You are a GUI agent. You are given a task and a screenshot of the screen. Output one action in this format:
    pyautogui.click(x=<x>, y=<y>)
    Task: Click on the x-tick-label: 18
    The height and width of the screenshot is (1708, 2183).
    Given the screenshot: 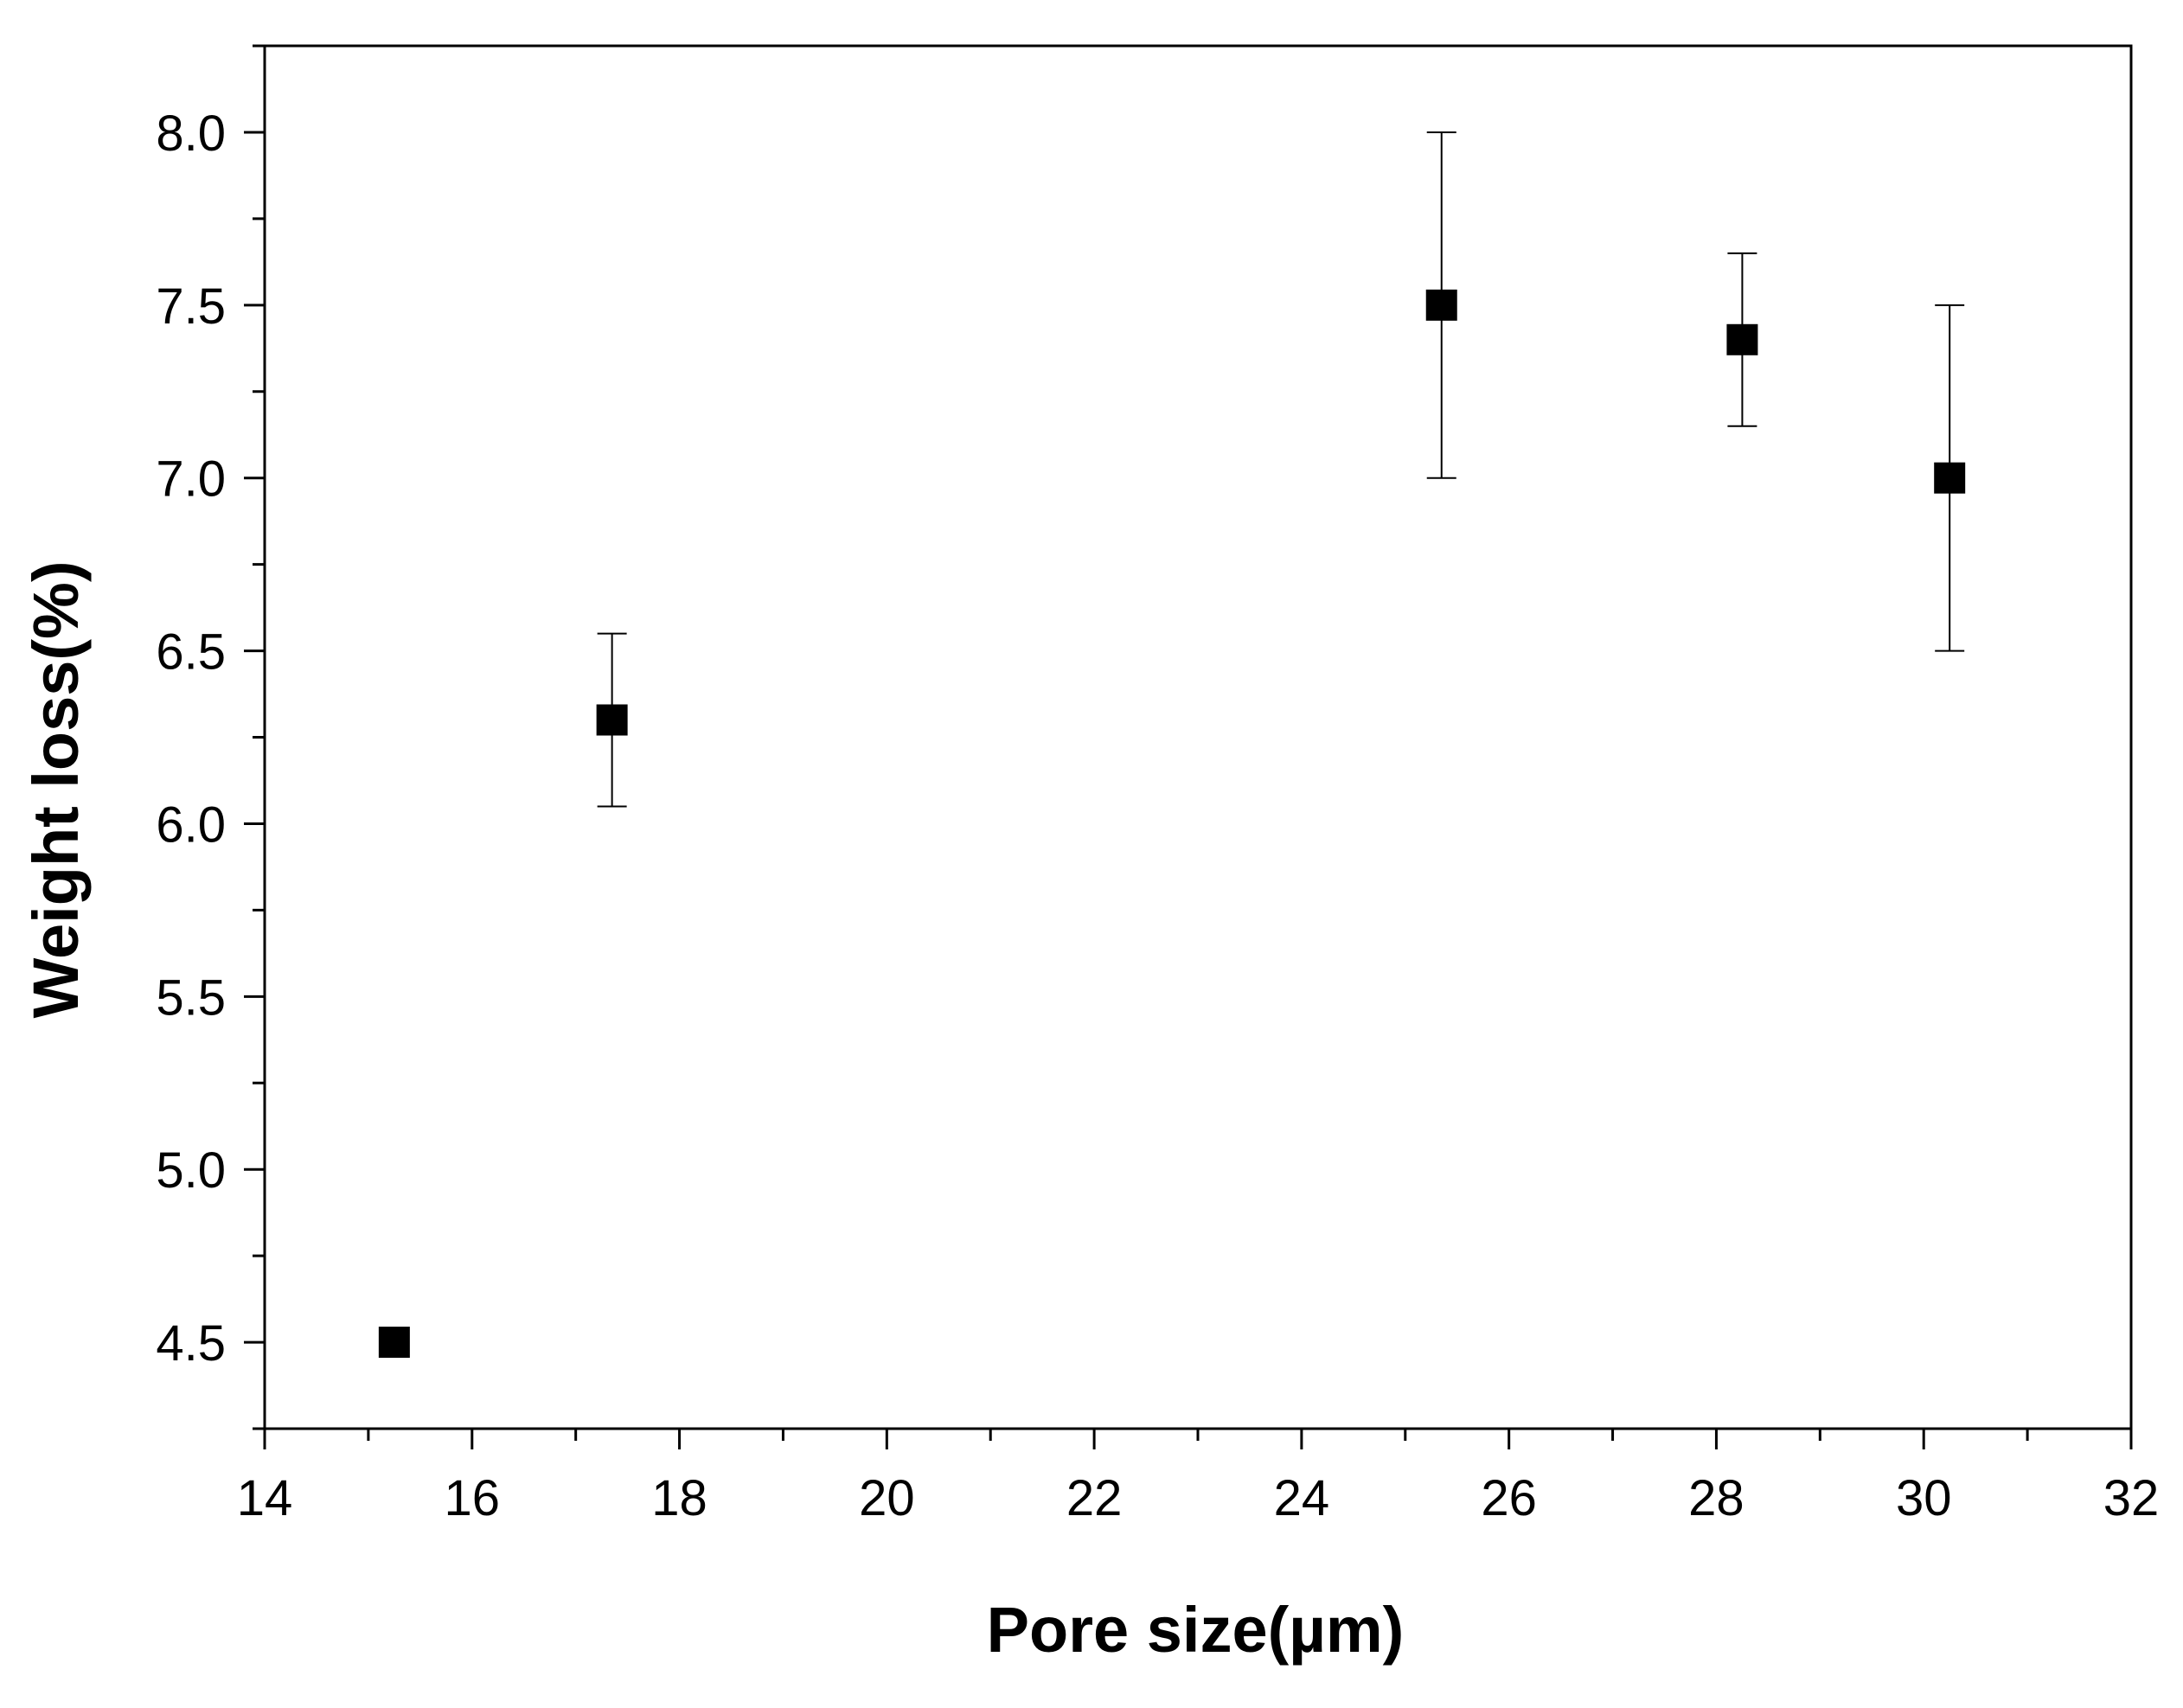 What is the action you would take?
    pyautogui.click(x=679, y=1498)
    